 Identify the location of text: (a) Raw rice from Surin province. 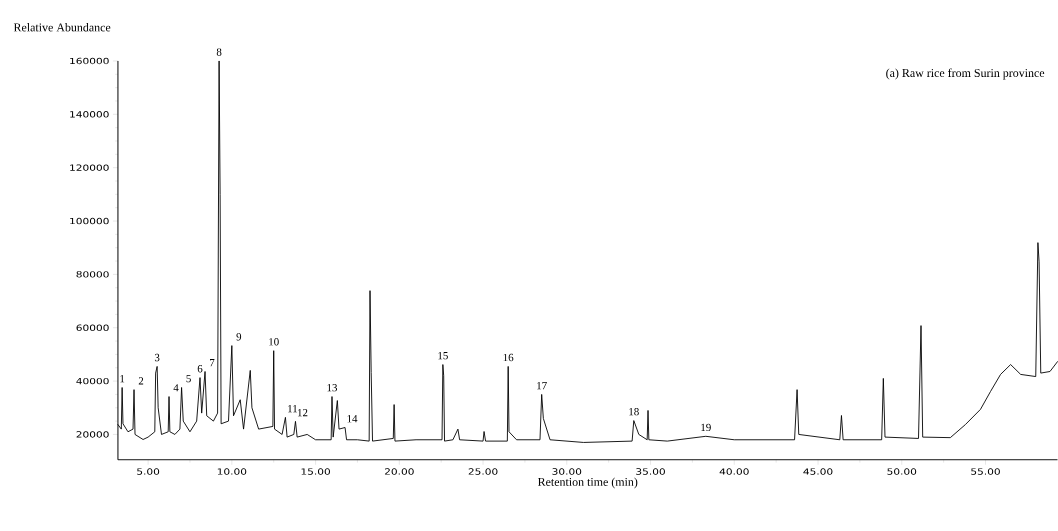
(965, 74).